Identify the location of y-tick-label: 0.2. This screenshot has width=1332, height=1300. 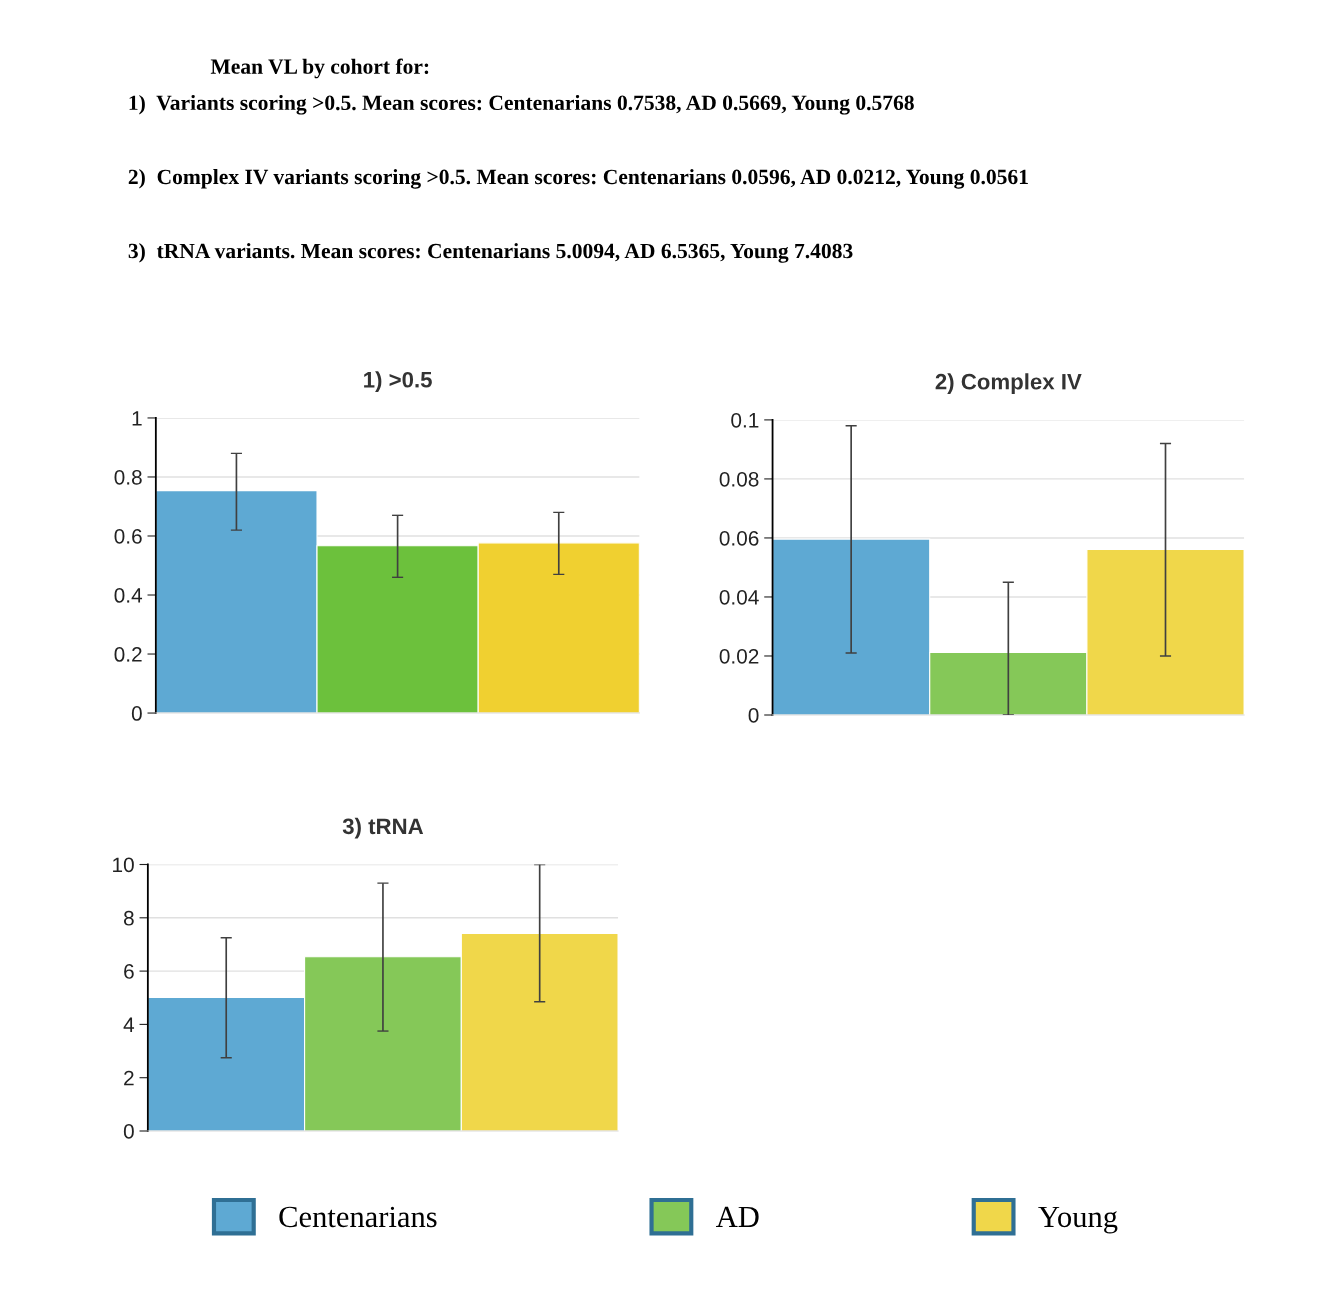
(128, 654).